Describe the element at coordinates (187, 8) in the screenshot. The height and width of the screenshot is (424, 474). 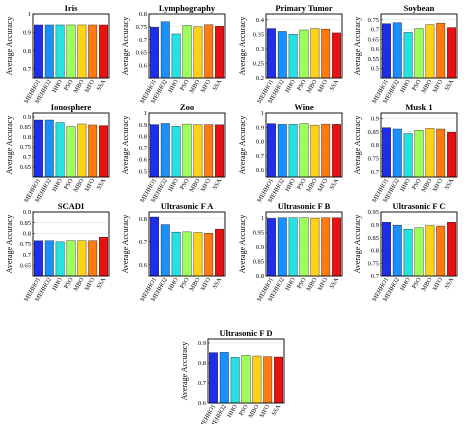
I see `panel-title: Lymphography` at that location.